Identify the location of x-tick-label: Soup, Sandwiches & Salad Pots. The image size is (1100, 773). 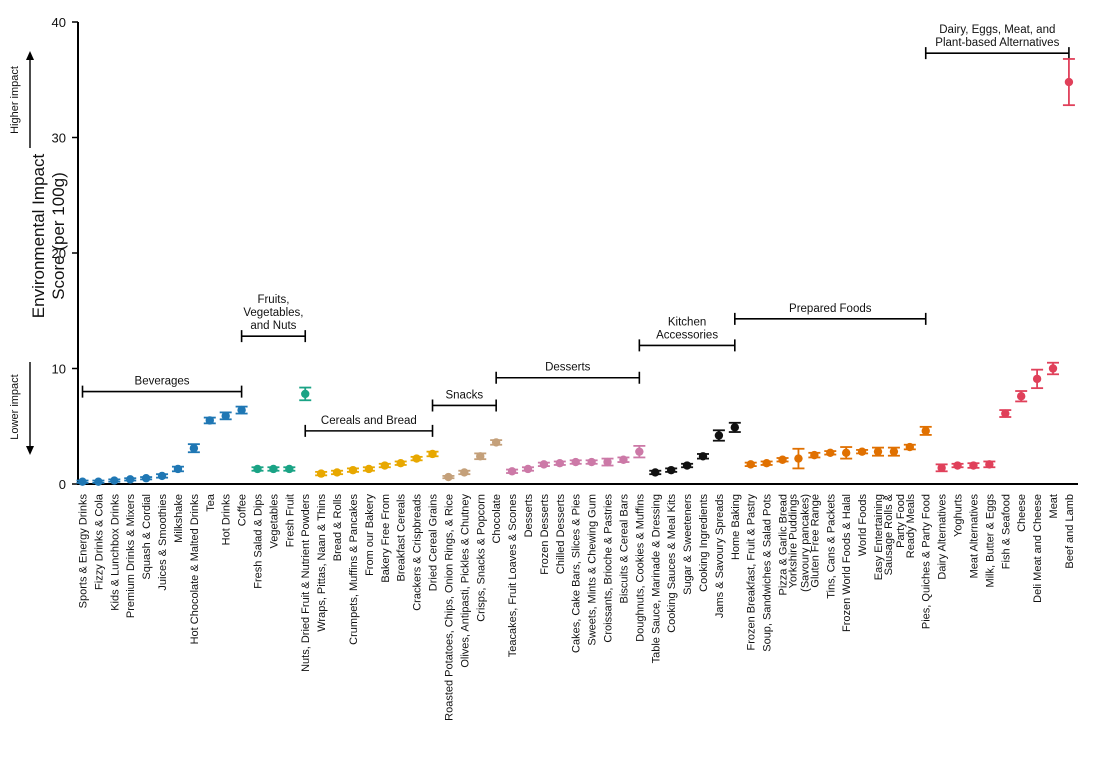
(768, 573).